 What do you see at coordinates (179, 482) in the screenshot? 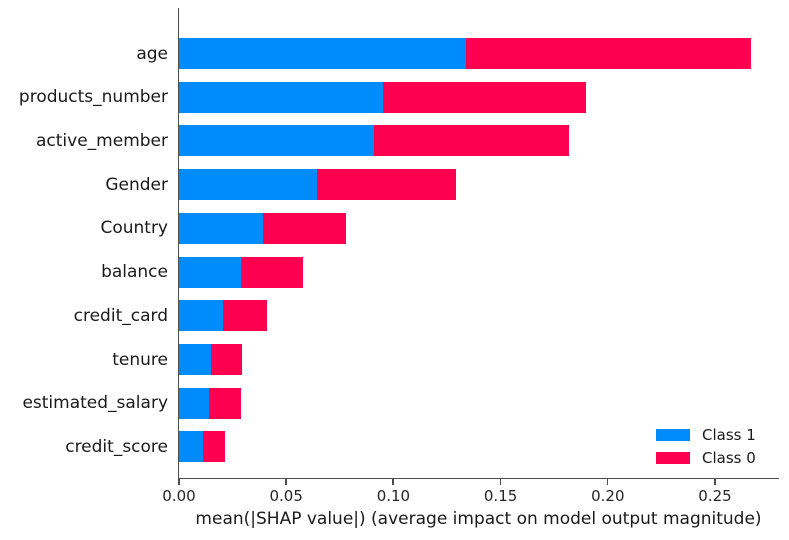
I see `xtick-mark-0.00` at bounding box center [179, 482].